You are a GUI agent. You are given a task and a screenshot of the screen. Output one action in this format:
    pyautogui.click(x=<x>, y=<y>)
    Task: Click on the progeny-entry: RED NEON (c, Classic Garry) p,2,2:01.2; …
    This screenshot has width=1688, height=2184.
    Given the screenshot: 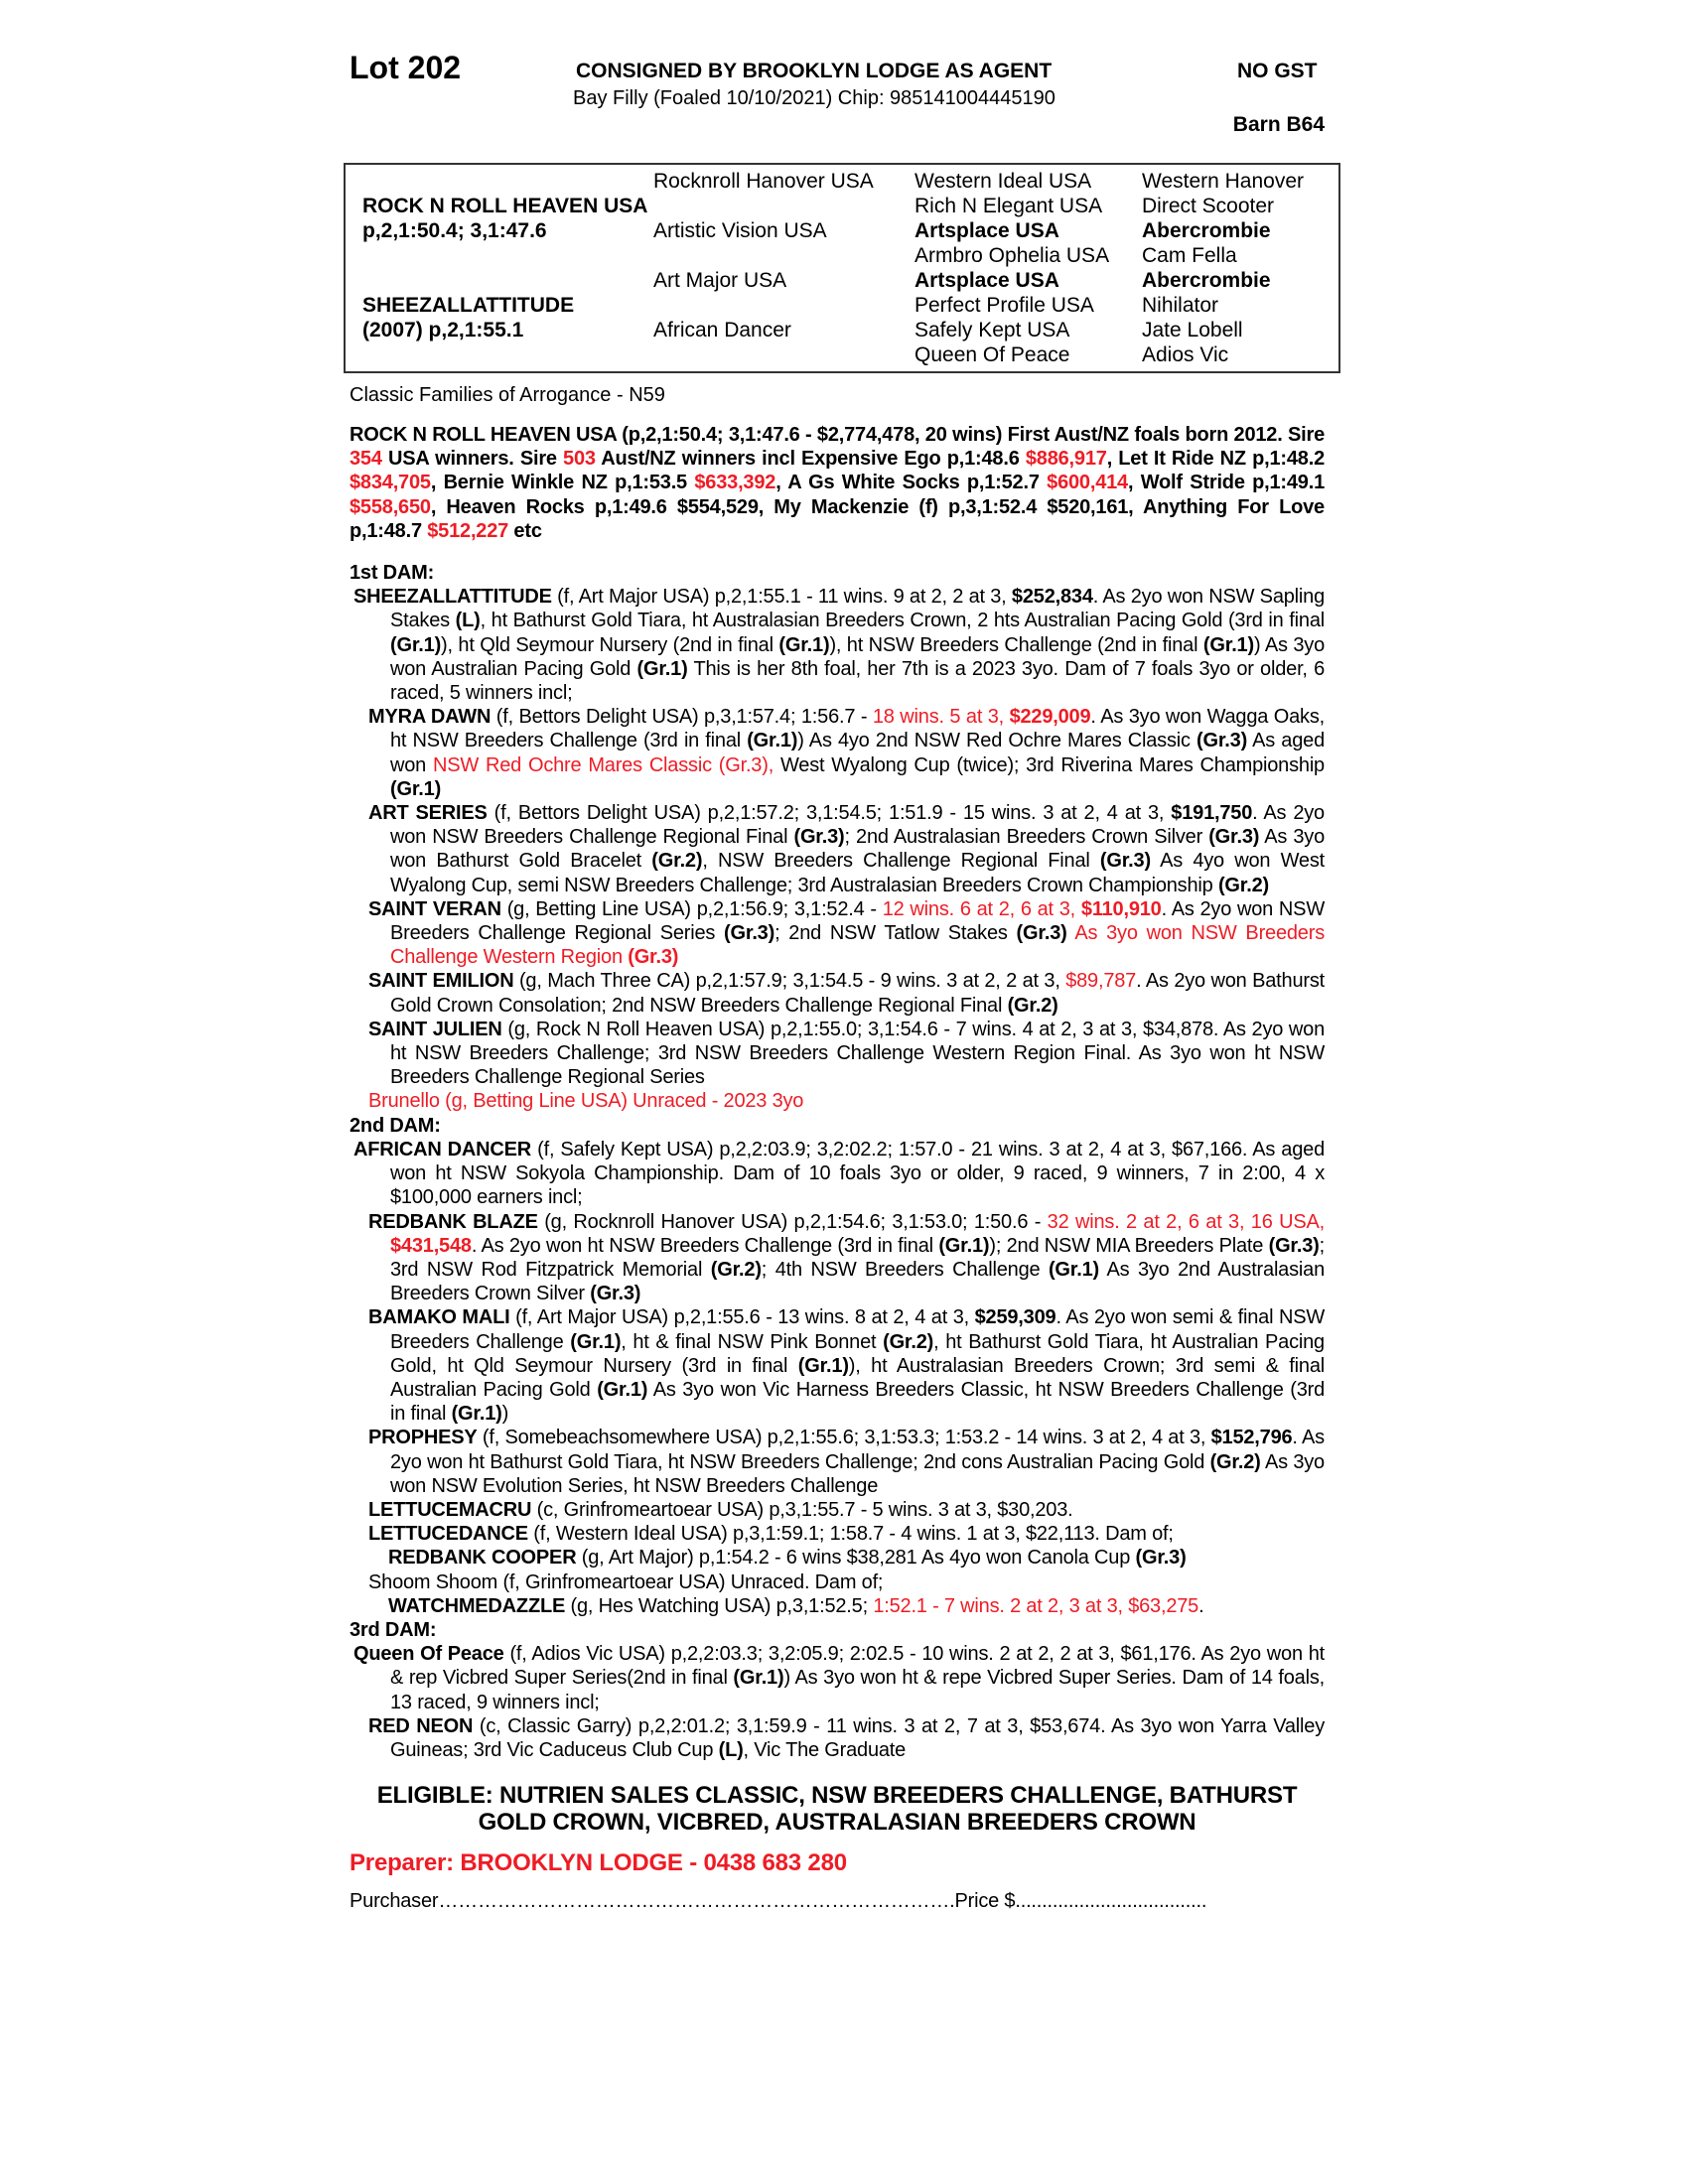 What is the action you would take?
    pyautogui.click(x=837, y=1738)
    